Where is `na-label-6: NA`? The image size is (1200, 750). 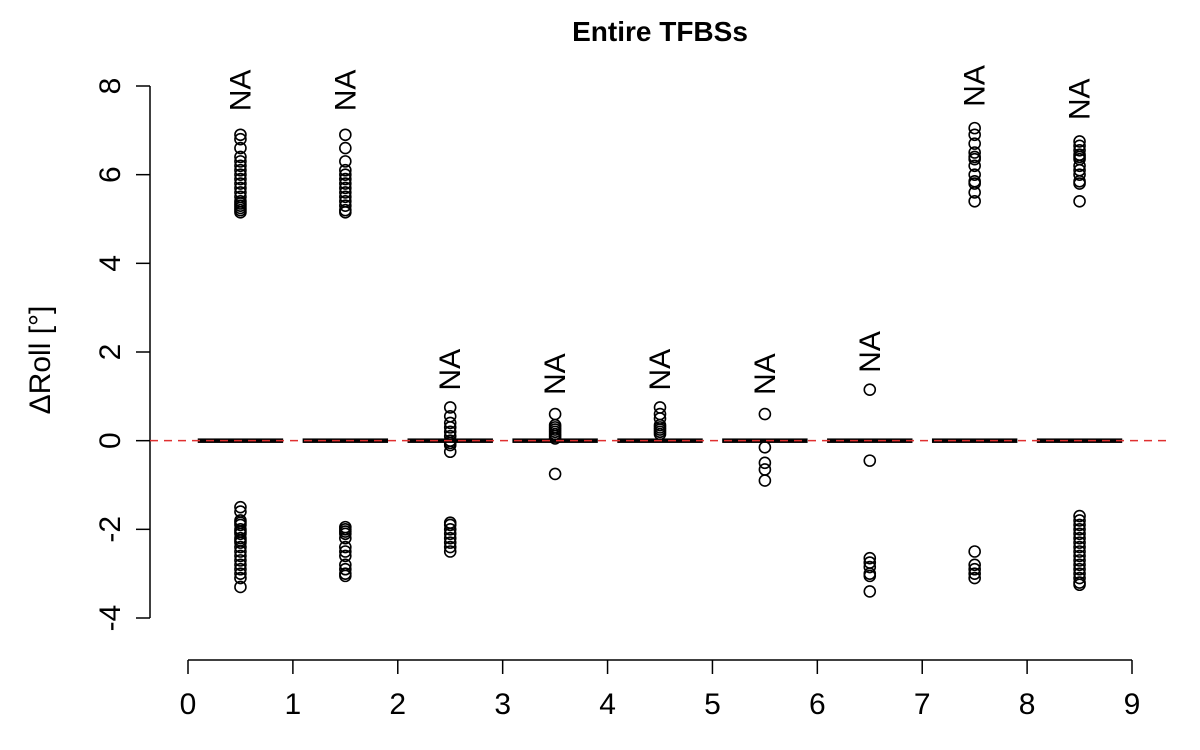 na-label-6: NA is located at coordinates (765, 374).